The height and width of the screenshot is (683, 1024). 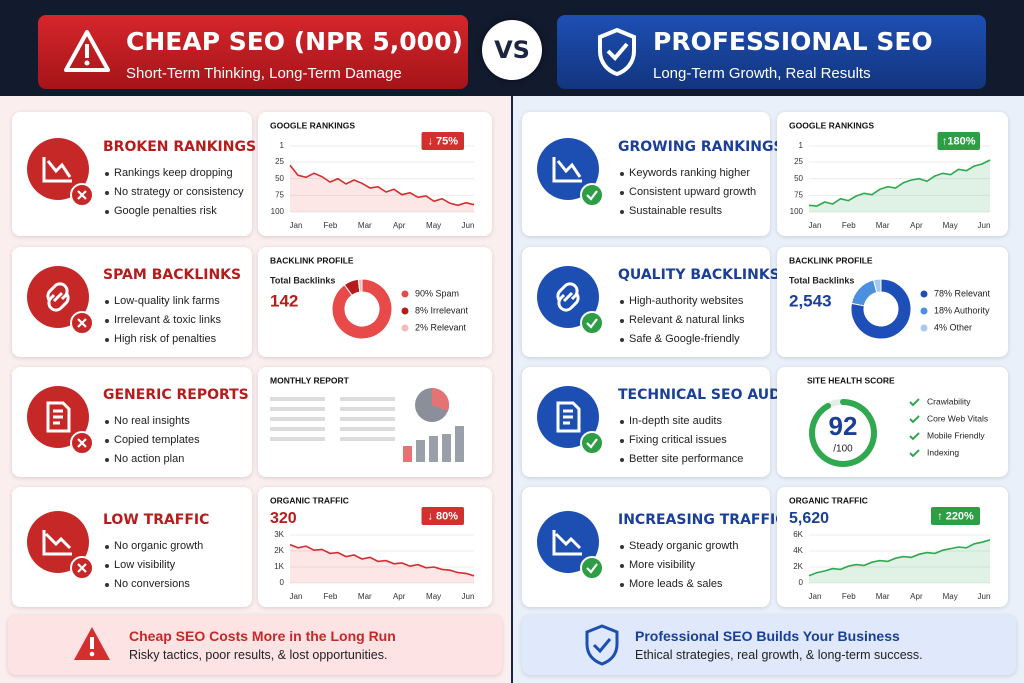 What do you see at coordinates (821, 280) in the screenshot?
I see `total-label: Total Backlinks` at bounding box center [821, 280].